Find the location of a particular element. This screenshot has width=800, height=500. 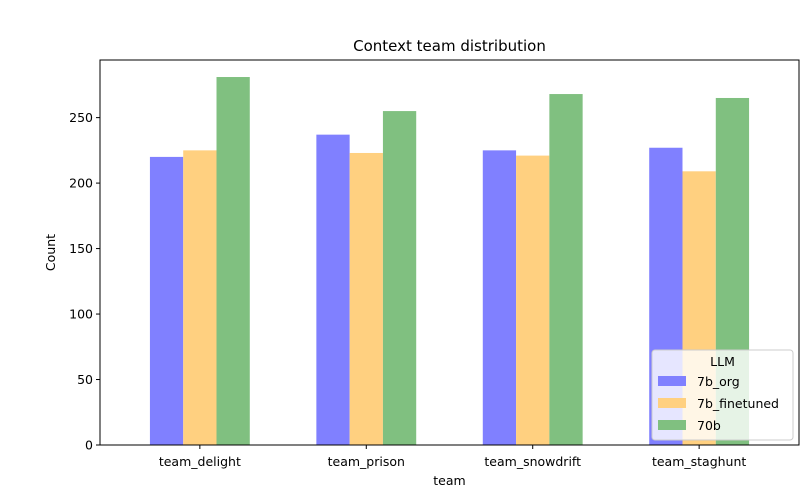

legend-label-70b: 70b is located at coordinates (709, 425).